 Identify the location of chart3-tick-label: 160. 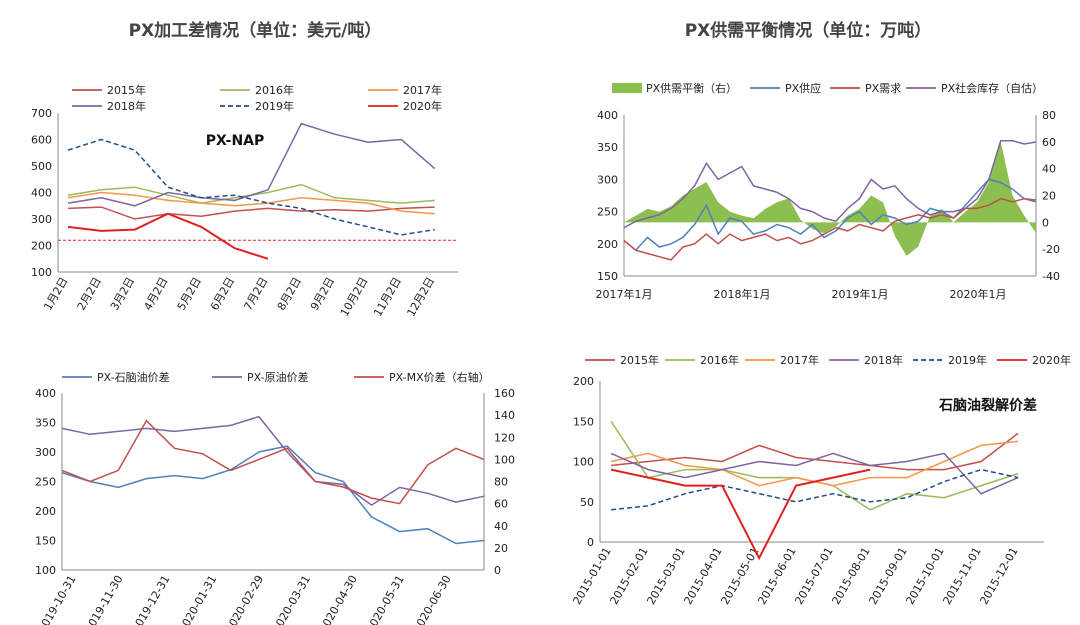
(504, 393).